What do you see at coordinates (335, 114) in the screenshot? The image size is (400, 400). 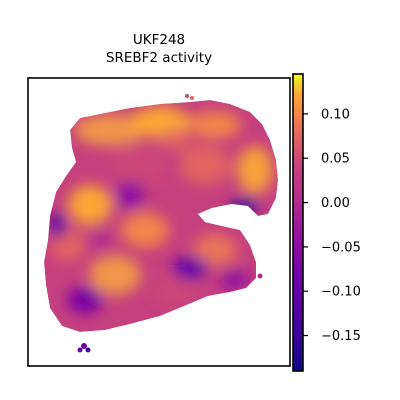 I see `colorbar-tick-label: 0.10` at bounding box center [335, 114].